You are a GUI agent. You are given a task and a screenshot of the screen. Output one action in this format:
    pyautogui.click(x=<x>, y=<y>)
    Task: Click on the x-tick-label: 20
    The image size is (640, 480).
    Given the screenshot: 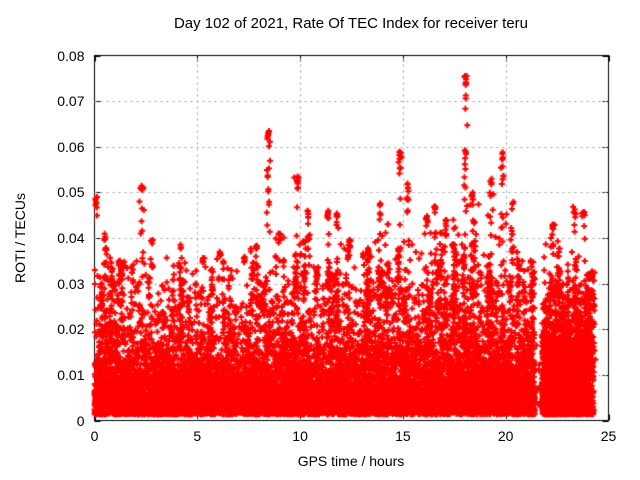 What is the action you would take?
    pyautogui.click(x=505, y=435)
    